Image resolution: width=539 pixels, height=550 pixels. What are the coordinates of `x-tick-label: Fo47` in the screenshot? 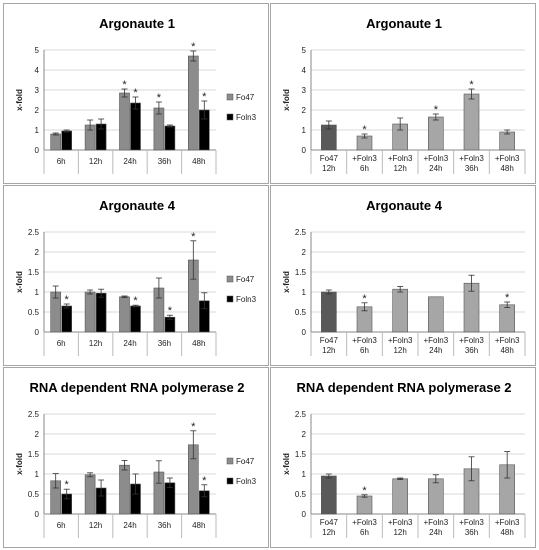 It's located at (329, 158).